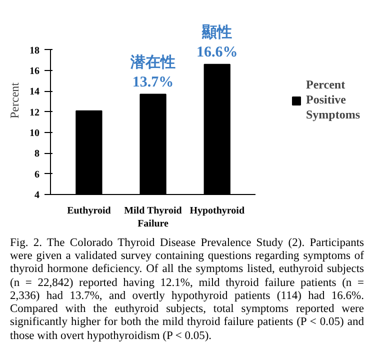 The width and height of the screenshot is (374, 356). Describe the element at coordinates (35, 72) in the screenshot. I see `y-tick-label: 16` at that location.